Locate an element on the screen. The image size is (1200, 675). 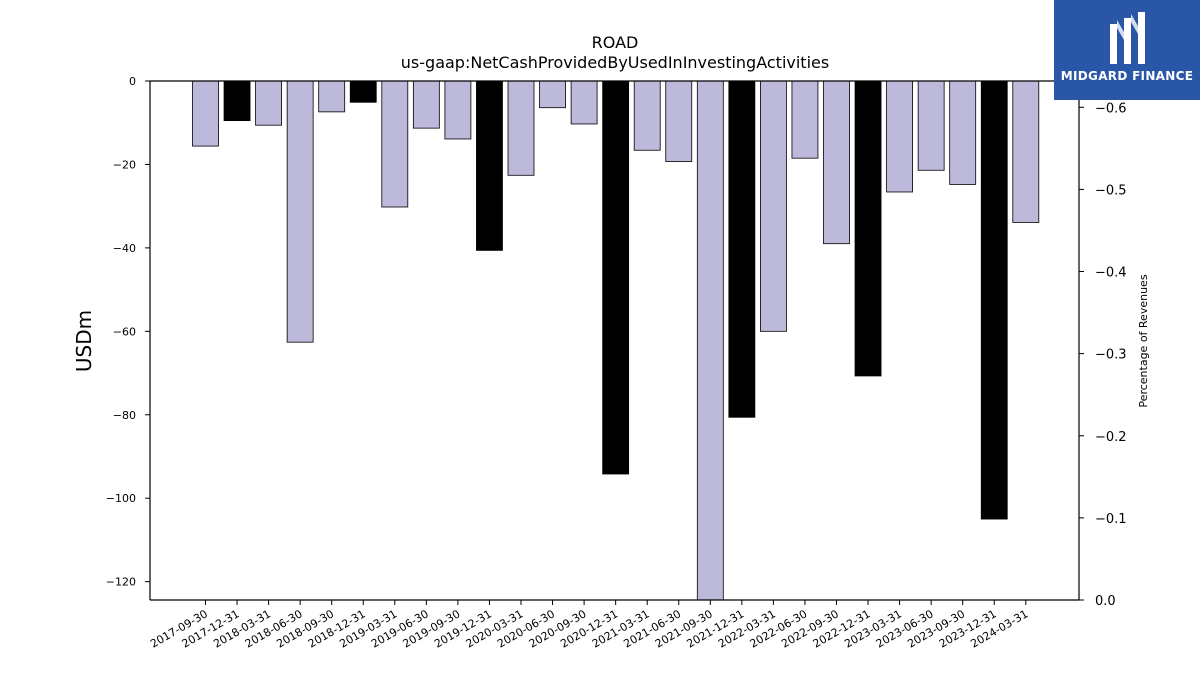
y2-axis-label: Percentage of Revenues is located at coordinates (1143, 340).